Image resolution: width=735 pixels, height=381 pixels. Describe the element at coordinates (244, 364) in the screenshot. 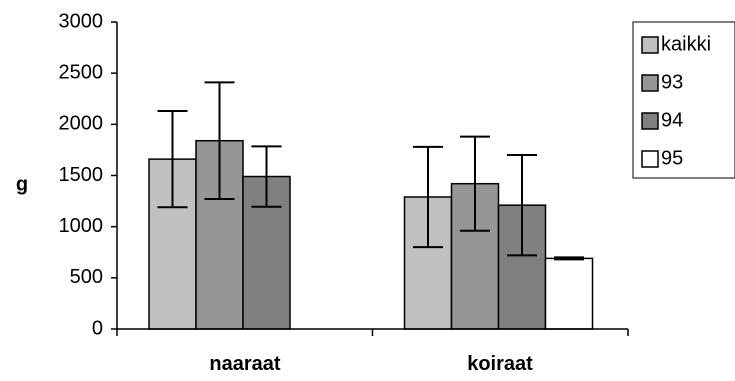

I see `category-label-naaraat: naaraat` at that location.